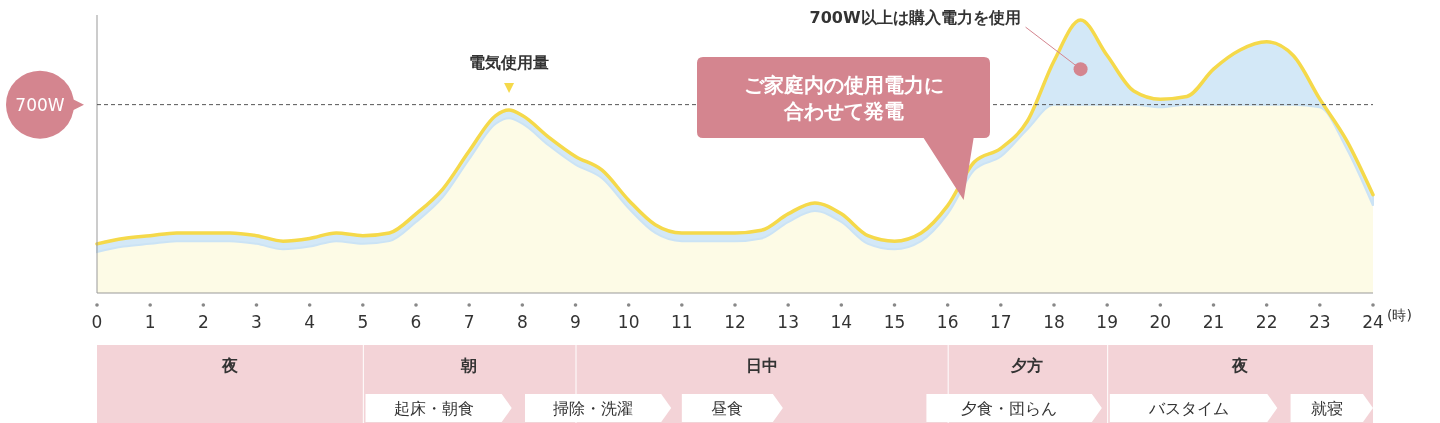 This screenshot has height=423, width=1440. Describe the element at coordinates (256, 322) in the screenshot. I see `x-tick-label: 3` at that location.